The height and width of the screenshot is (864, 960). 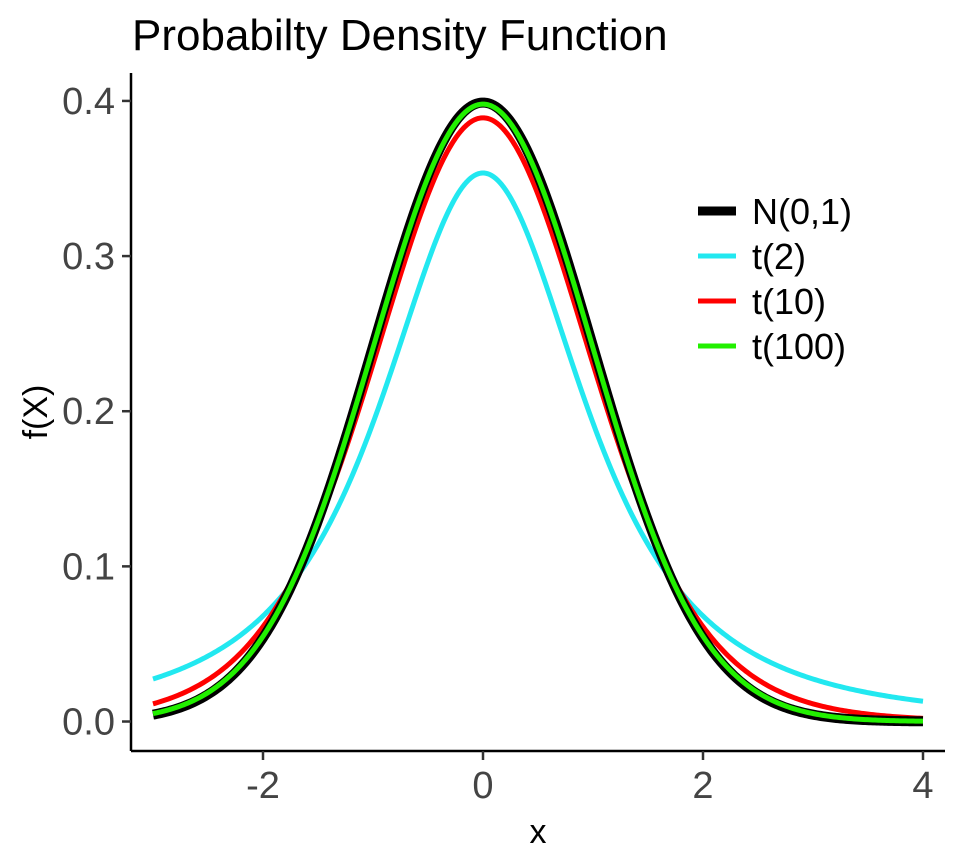 What do you see at coordinates (590, 779) in the screenshot?
I see `x-ticks: -2 0 2 4` at bounding box center [590, 779].